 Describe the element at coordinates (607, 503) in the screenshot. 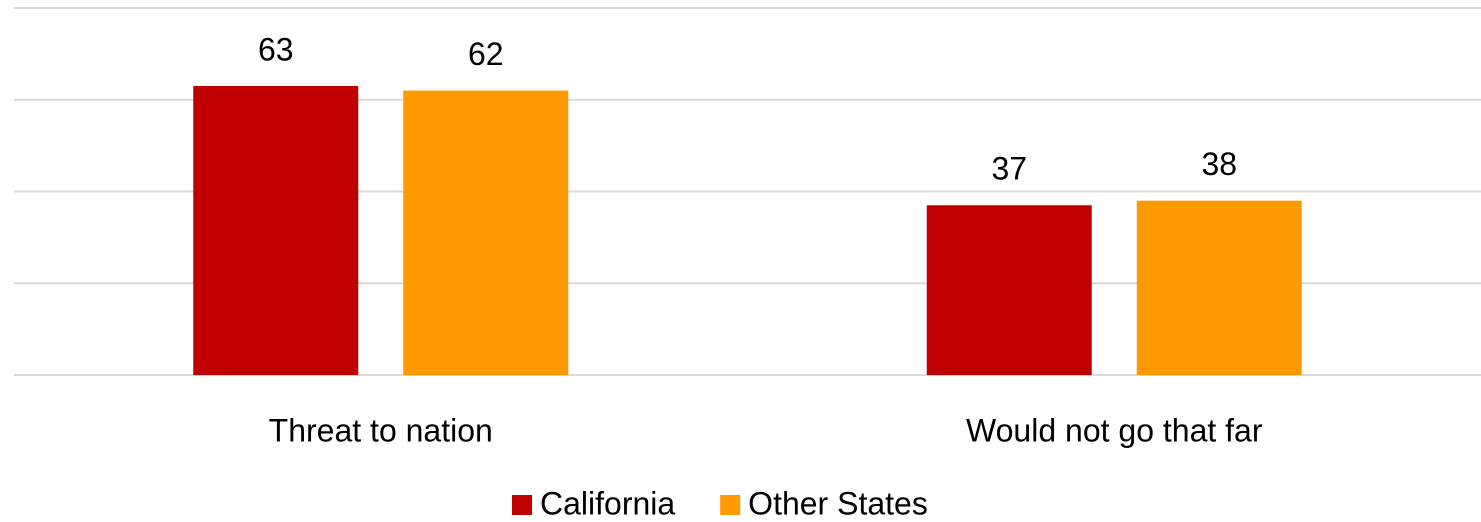

I see `legend-label: California` at that location.